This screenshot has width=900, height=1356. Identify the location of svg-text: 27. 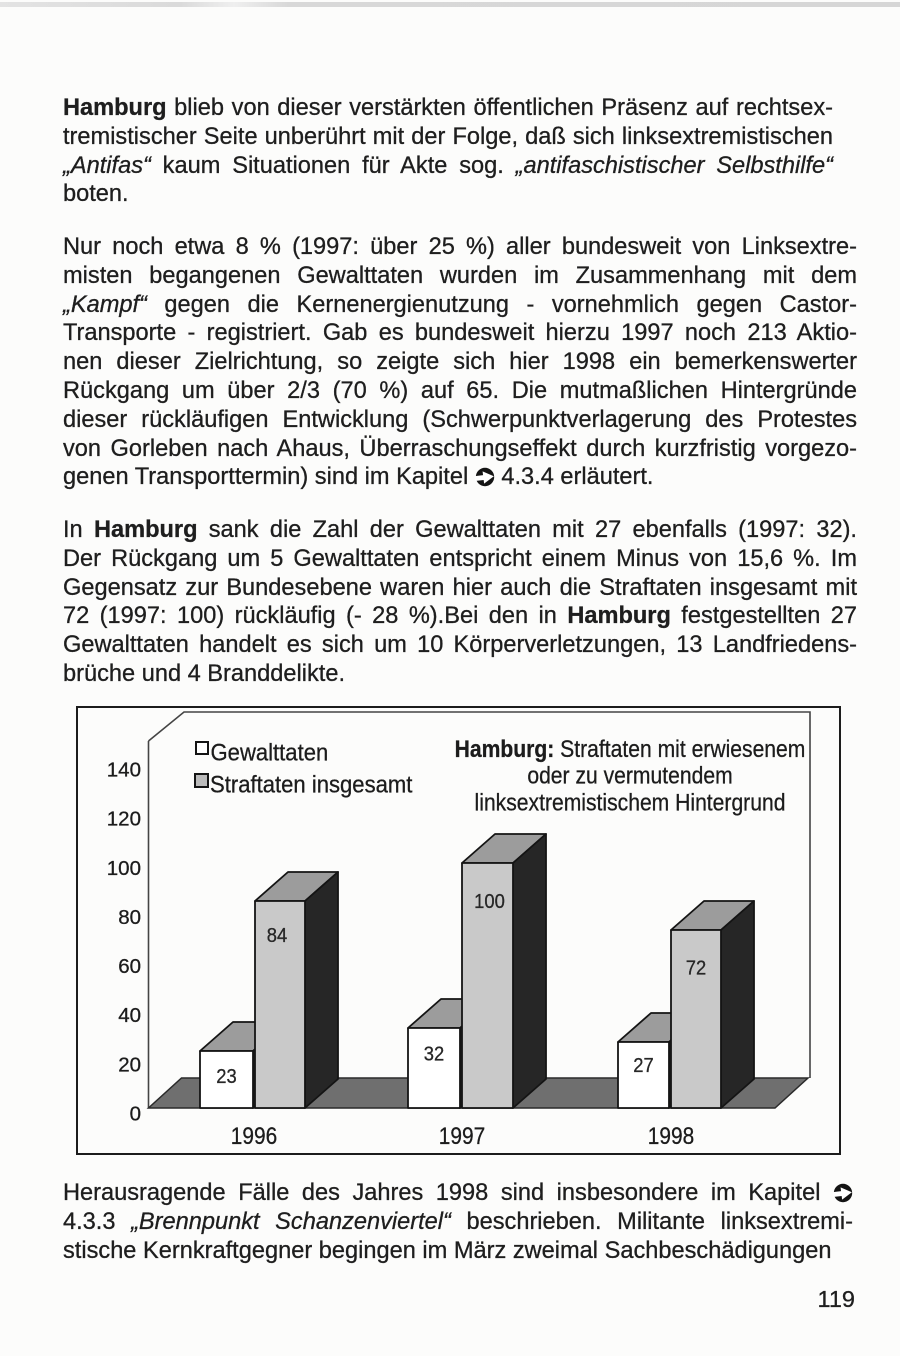
(643, 1066).